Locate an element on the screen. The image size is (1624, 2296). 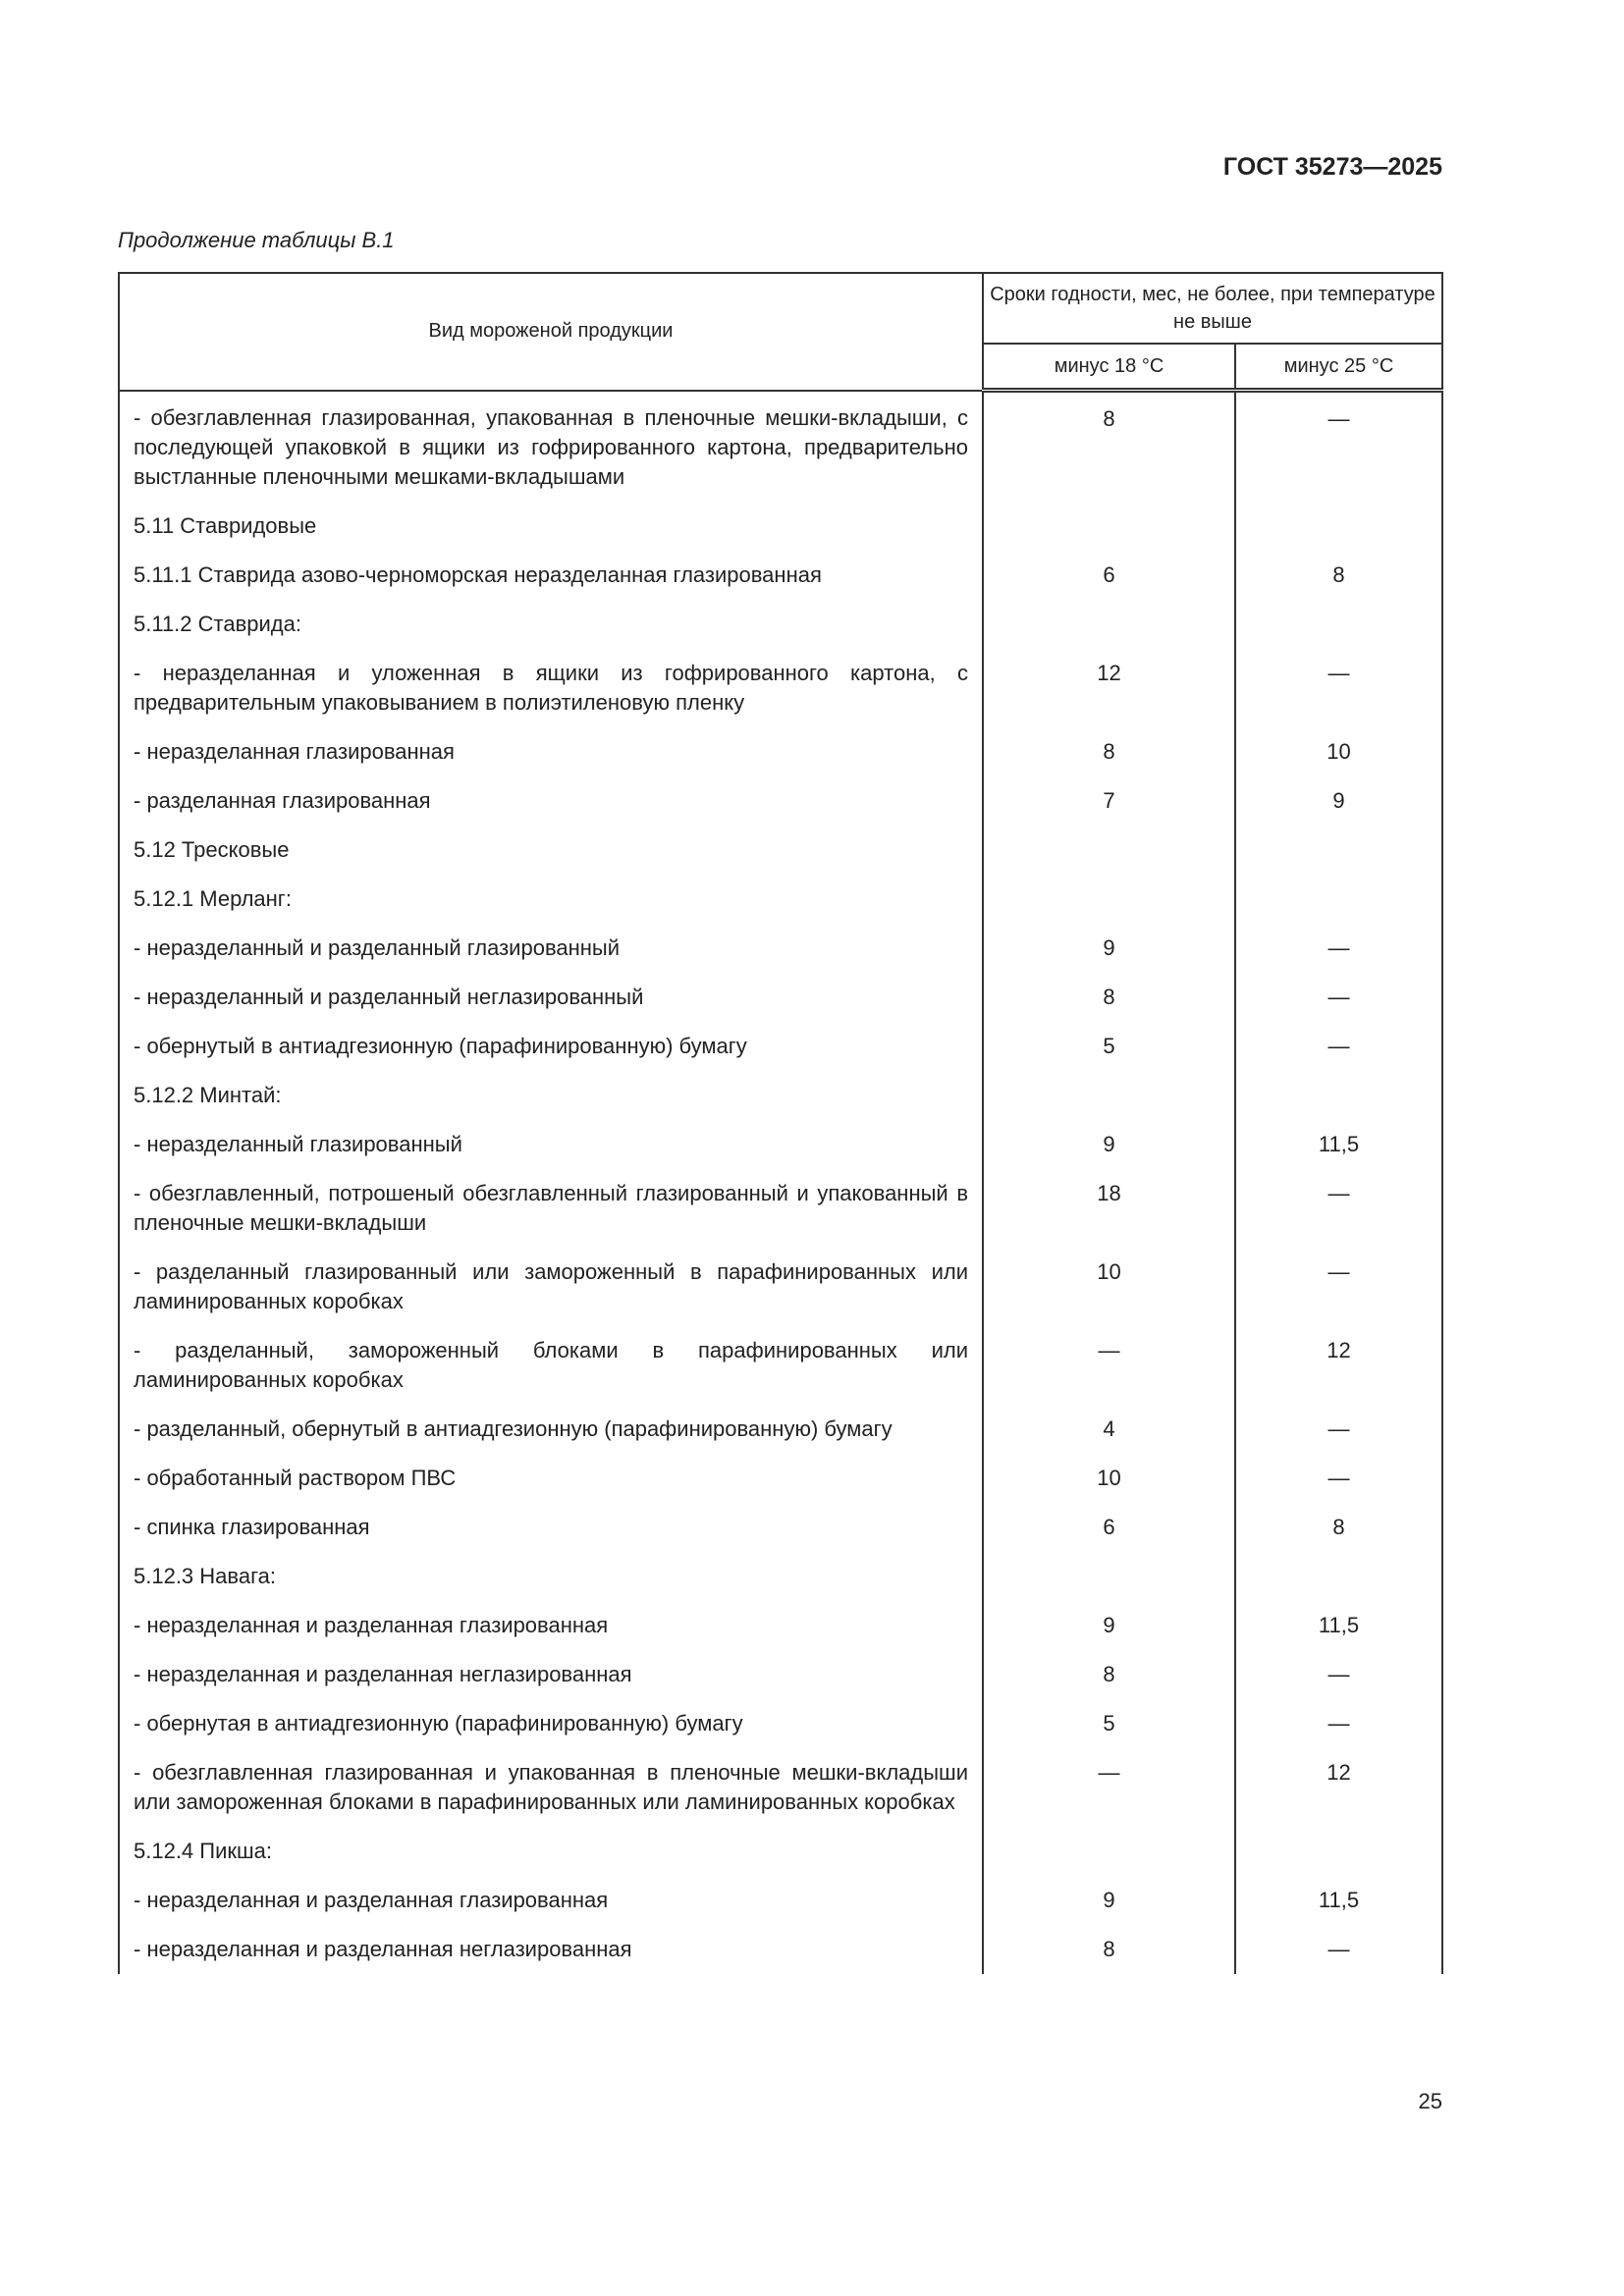
product-cell: 5.12.2 Минтай: is located at coordinates (551, 1095).